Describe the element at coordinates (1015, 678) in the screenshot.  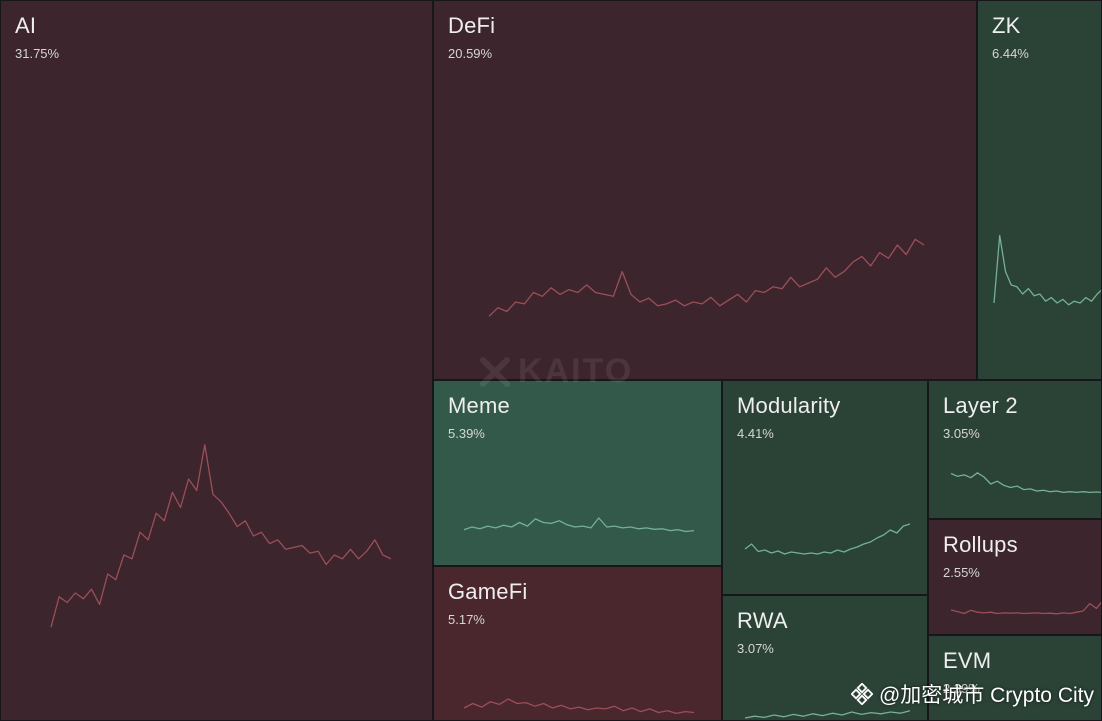
I see `tile-evm: EVM 2.39%` at that location.